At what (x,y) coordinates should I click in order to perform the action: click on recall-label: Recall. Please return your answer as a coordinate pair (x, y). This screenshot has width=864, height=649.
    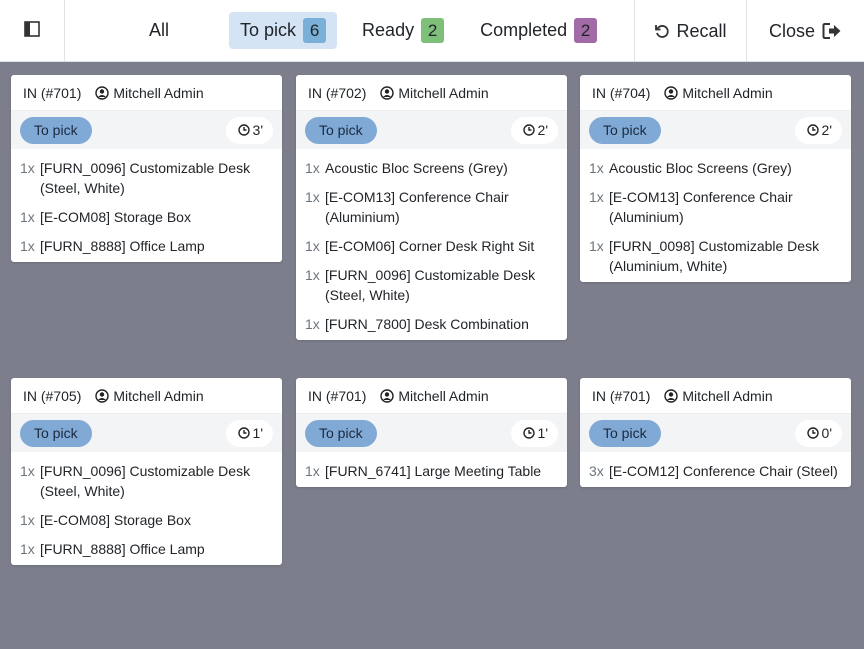
    Looking at the image, I should click on (701, 30).